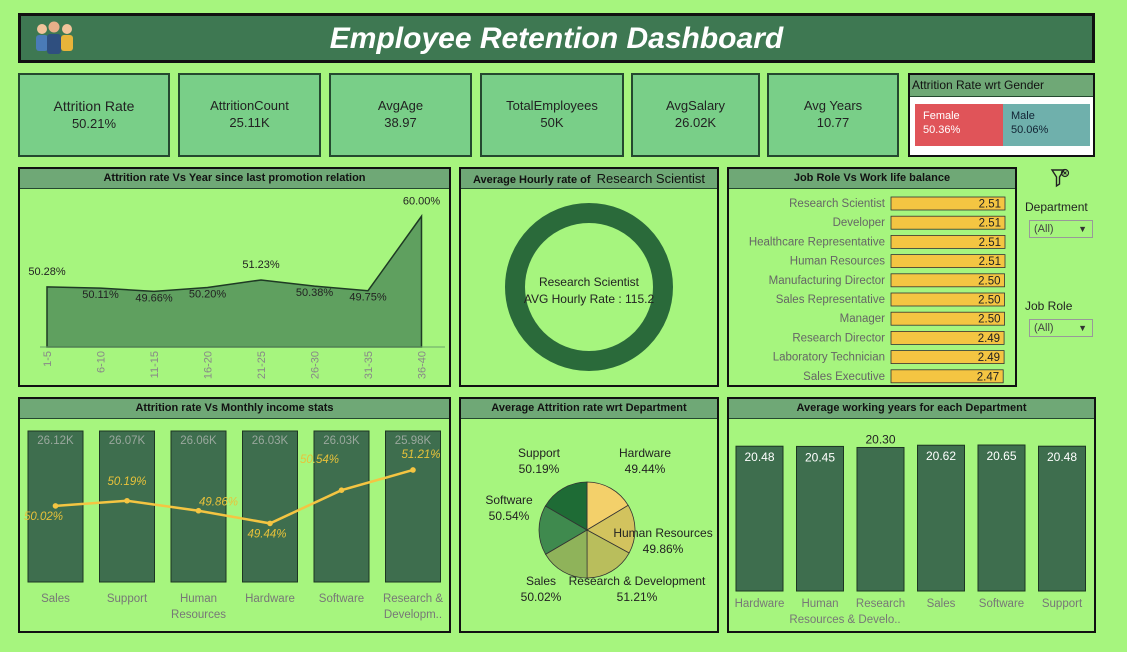 The width and height of the screenshot is (1127, 652). What do you see at coordinates (316, 365) in the screenshot?
I see `x-tick-label: 26-30` at bounding box center [316, 365].